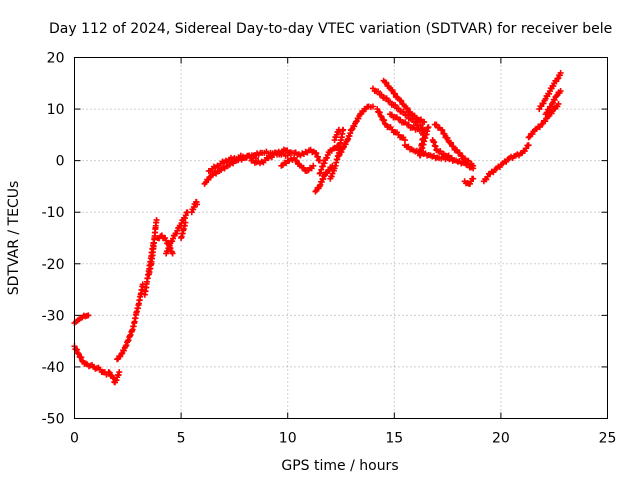  Describe the element at coordinates (343, 439) in the screenshot. I see `x-tick-labels: 0 5 10 15 20 25` at that location.